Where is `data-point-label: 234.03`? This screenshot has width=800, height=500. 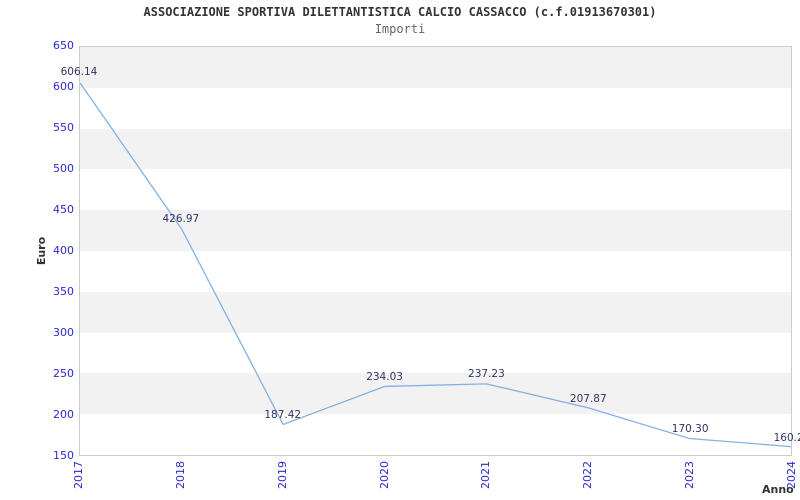
data-point-label: 234.03 is located at coordinates (384, 377).